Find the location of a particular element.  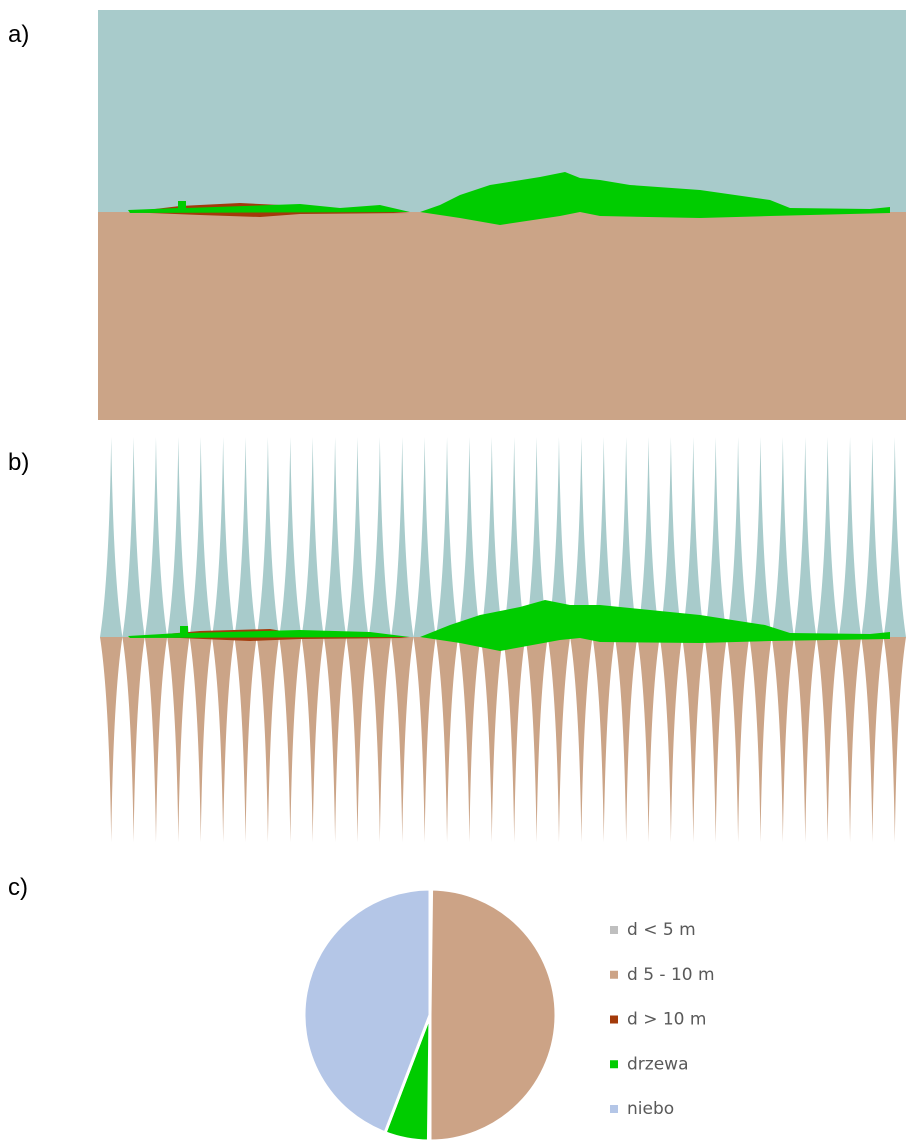

legend-label: d 5 - 10 m is located at coordinates (671, 975).